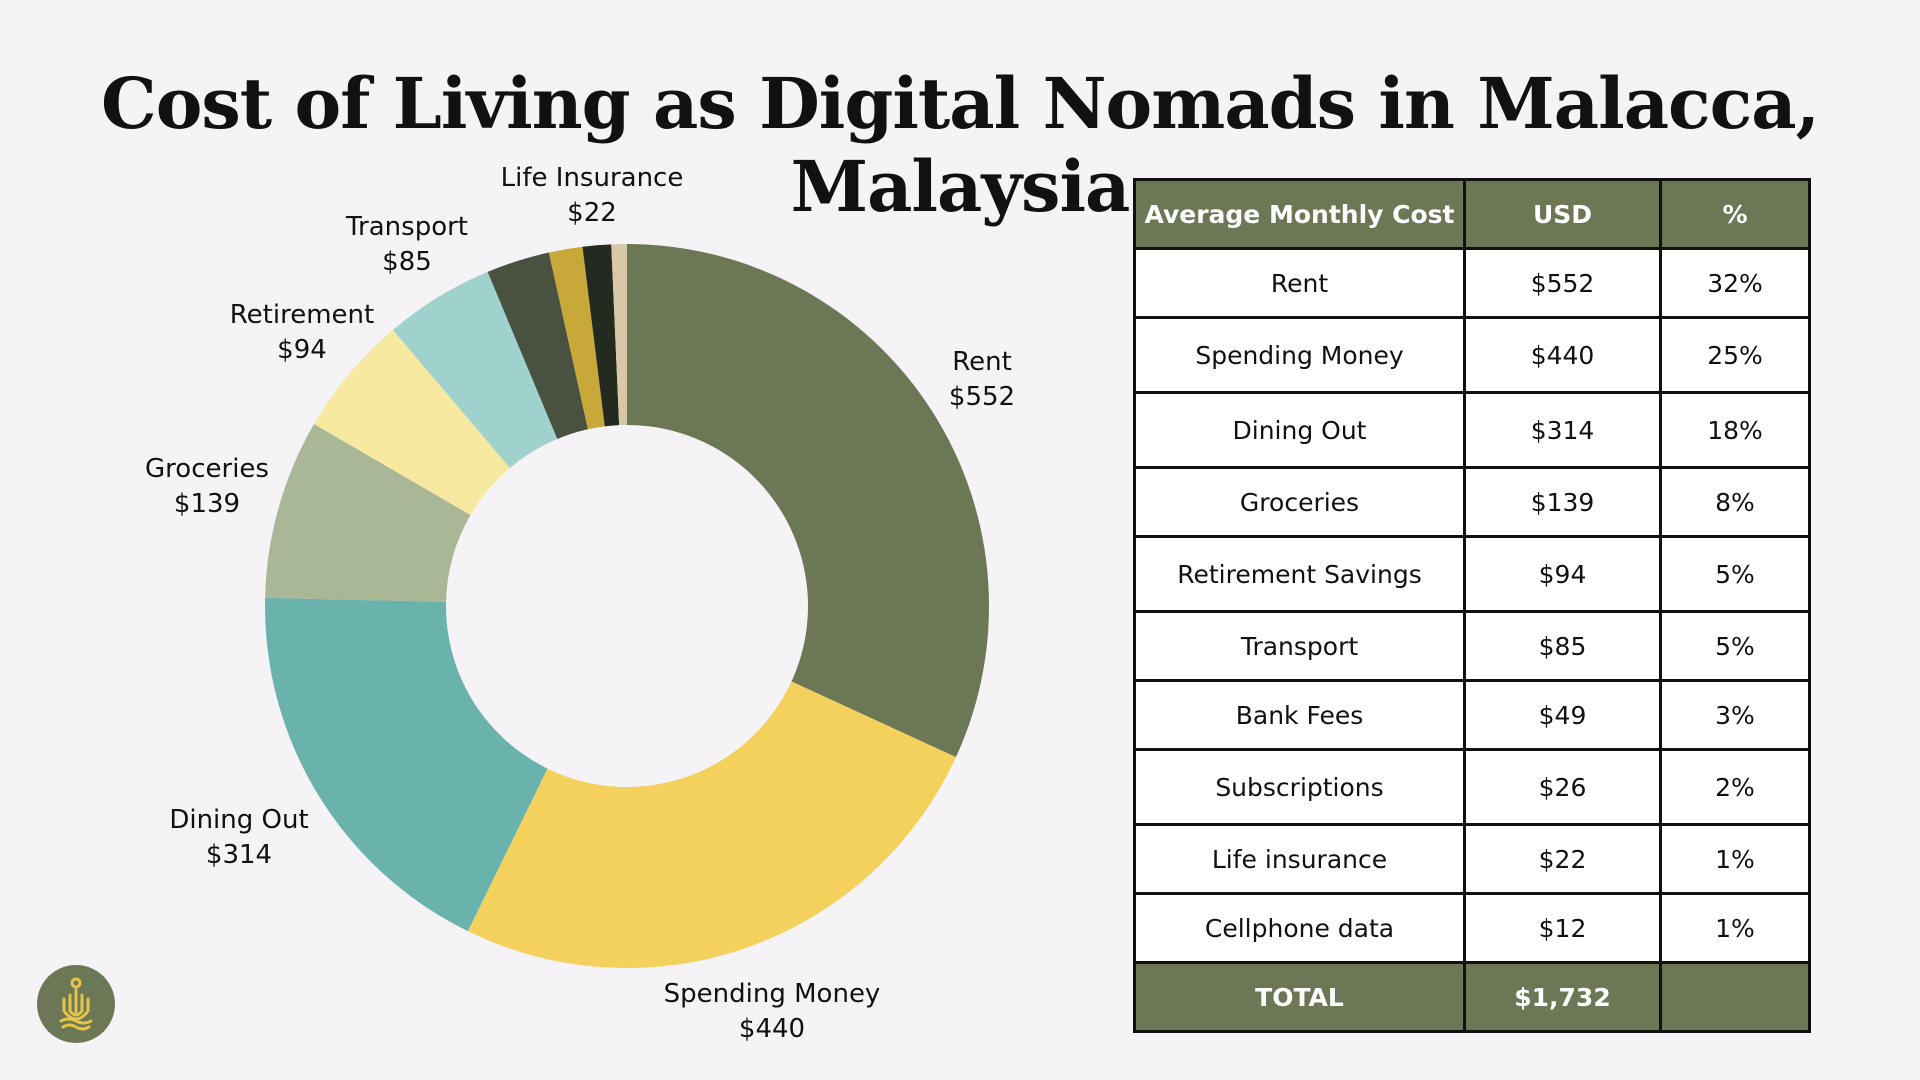  Describe the element at coordinates (1299, 283) in the screenshot. I see `category-cell: Rent` at that location.